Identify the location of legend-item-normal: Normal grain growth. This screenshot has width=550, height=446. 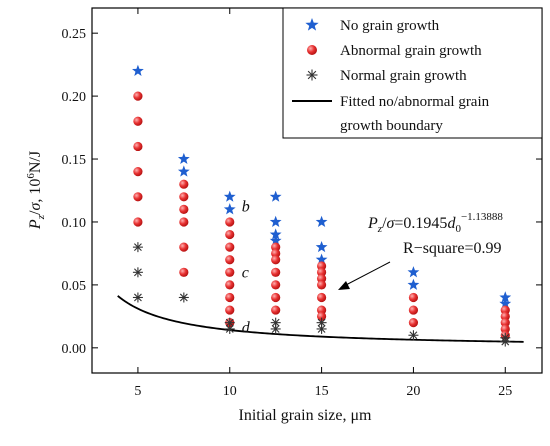
(386, 76).